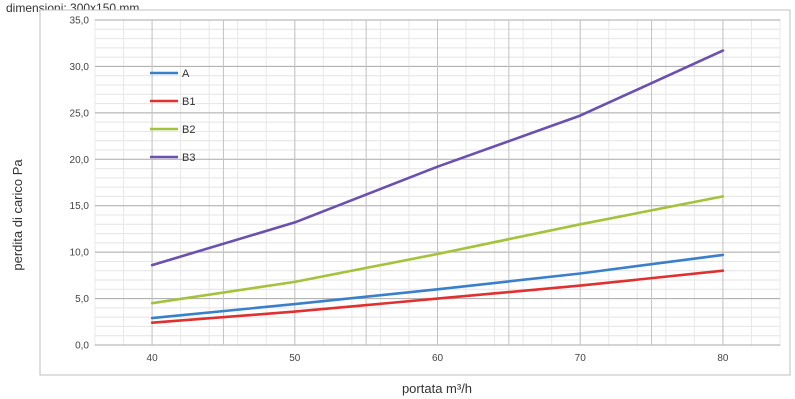  I want to click on x-tick-label: 40, so click(153, 358).